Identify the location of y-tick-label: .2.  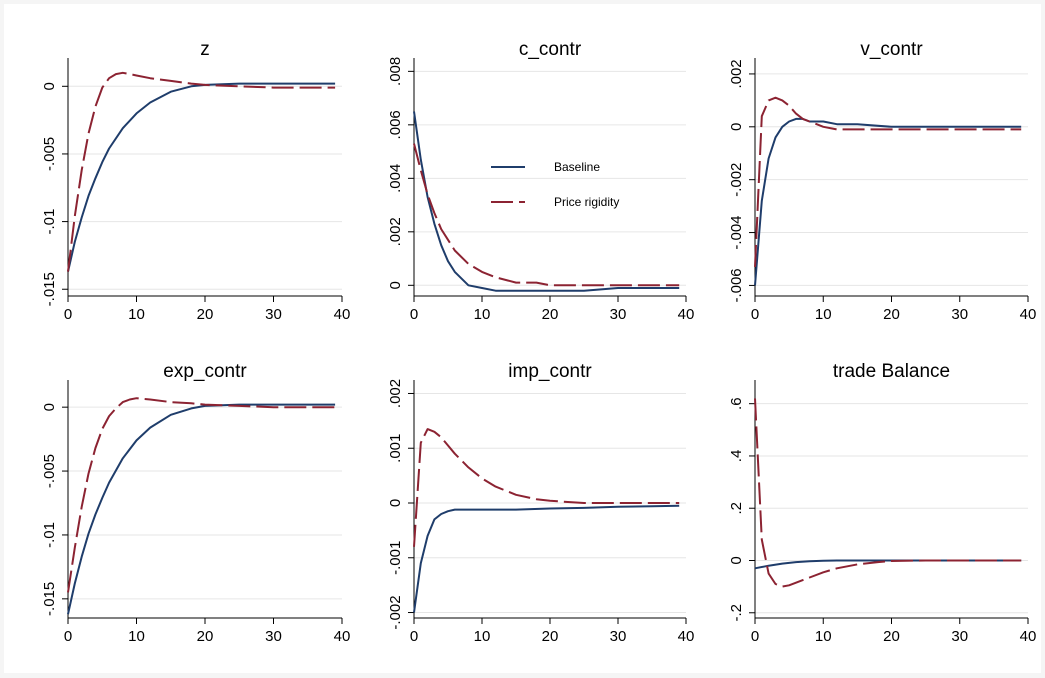
(736, 508).